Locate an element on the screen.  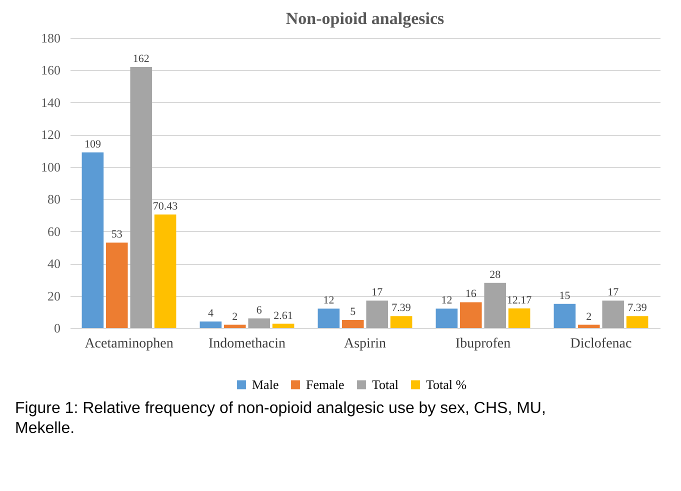
caption: Figure 1: Relative frequency of non-opioid analgesic use by sex, CHS, MU, Mekelle. is located at coordinates (280, 418).